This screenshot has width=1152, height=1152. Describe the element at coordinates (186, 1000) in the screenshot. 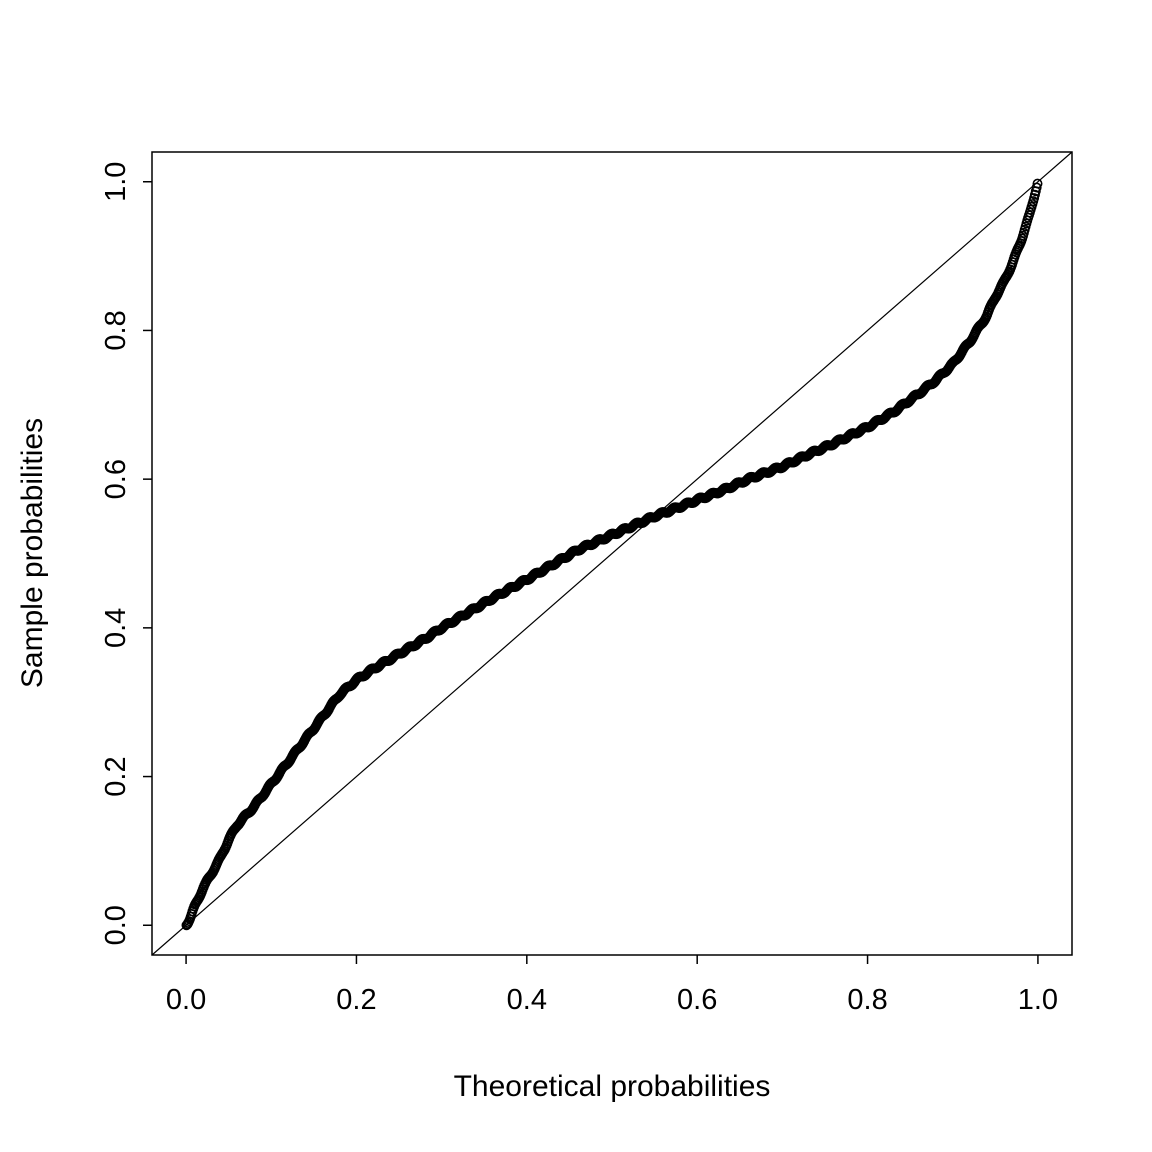

I see `x-tick-label: 0.0` at that location.